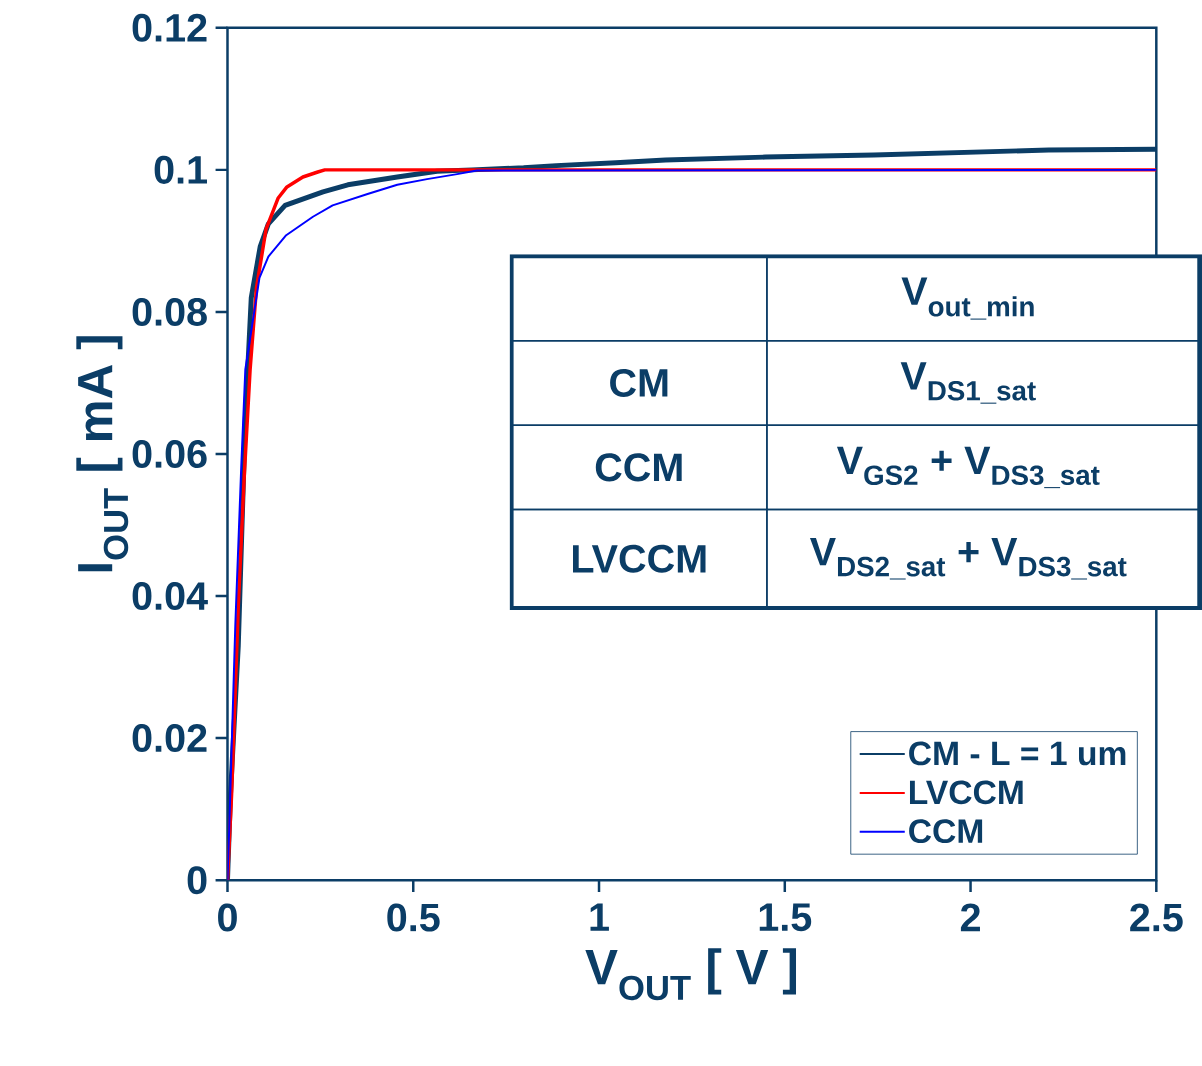 This screenshot has height=1066, width=1202. Describe the element at coordinates (102, 454) in the screenshot. I see `y-axis-title: I$_{OUT}$ [ mA ]` at that location.